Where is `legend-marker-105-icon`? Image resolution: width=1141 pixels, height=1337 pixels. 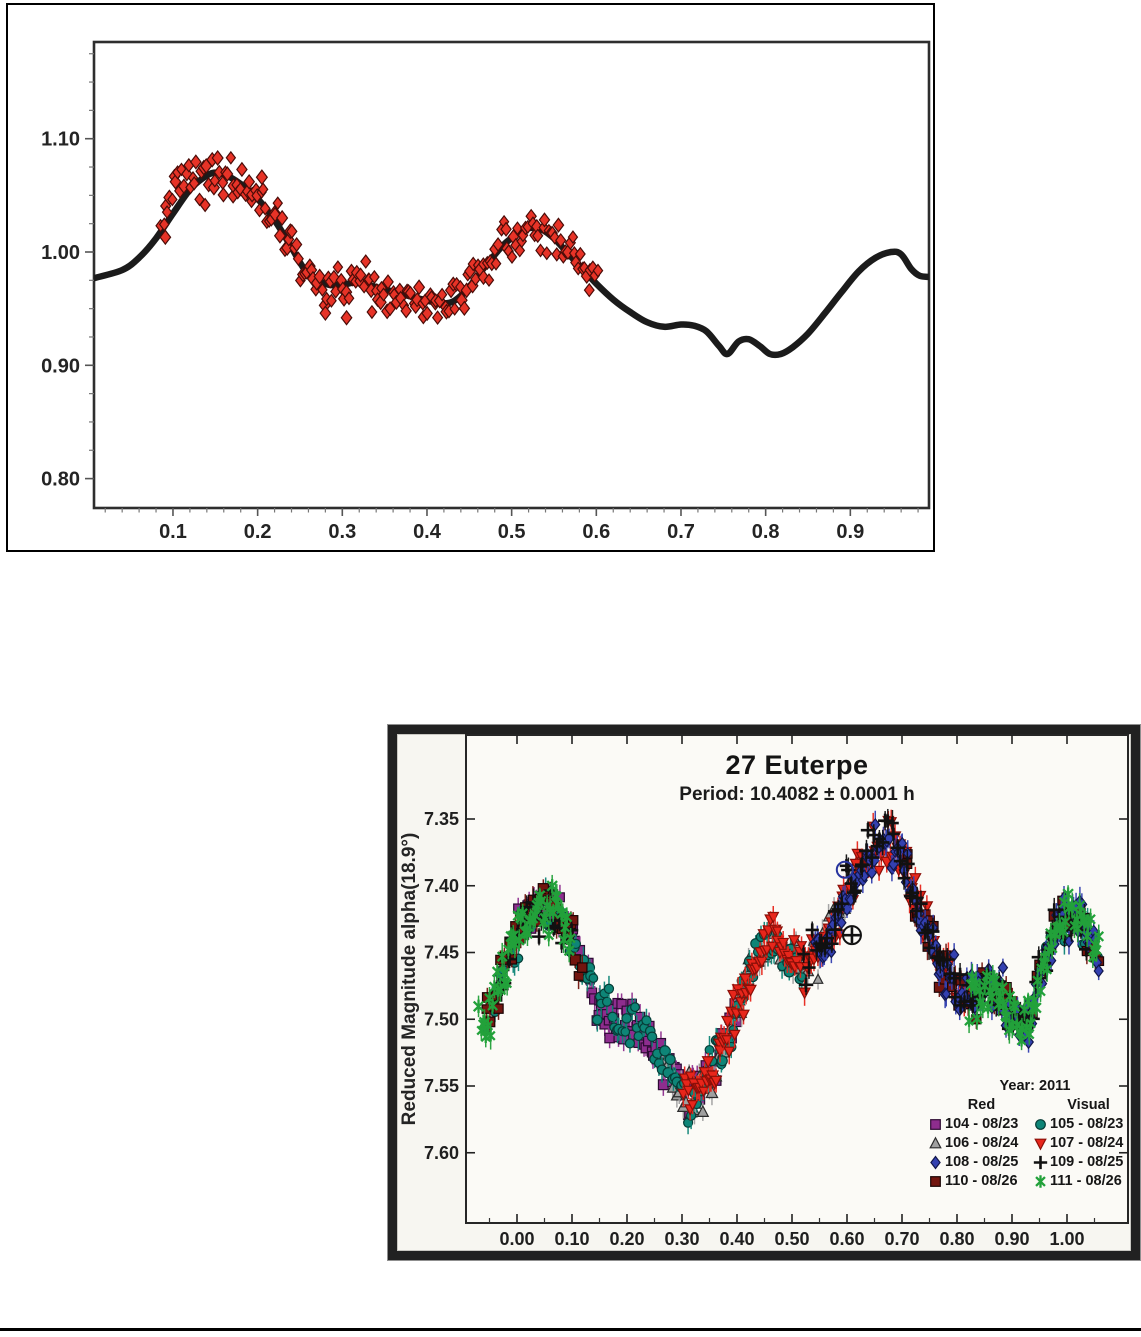 legend-marker-105-icon is located at coordinates (1040, 1124).